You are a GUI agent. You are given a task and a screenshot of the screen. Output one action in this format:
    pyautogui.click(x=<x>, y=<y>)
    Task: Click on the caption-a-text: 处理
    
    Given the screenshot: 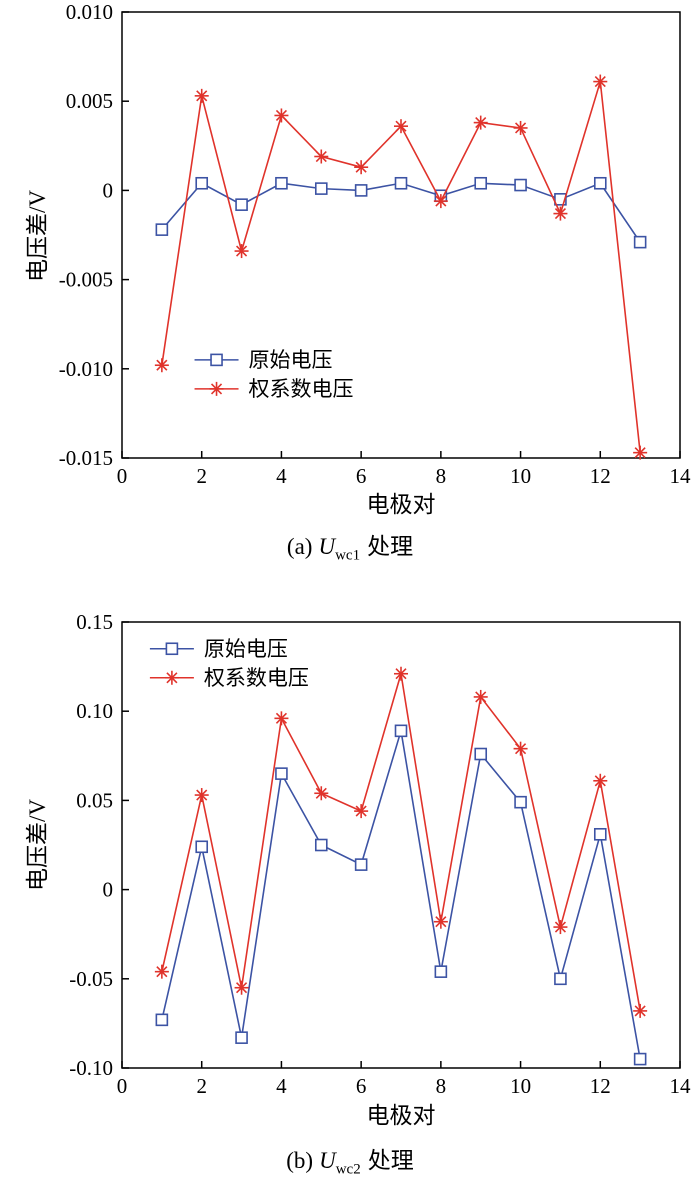 What is the action you would take?
    pyautogui.click(x=390, y=546)
    